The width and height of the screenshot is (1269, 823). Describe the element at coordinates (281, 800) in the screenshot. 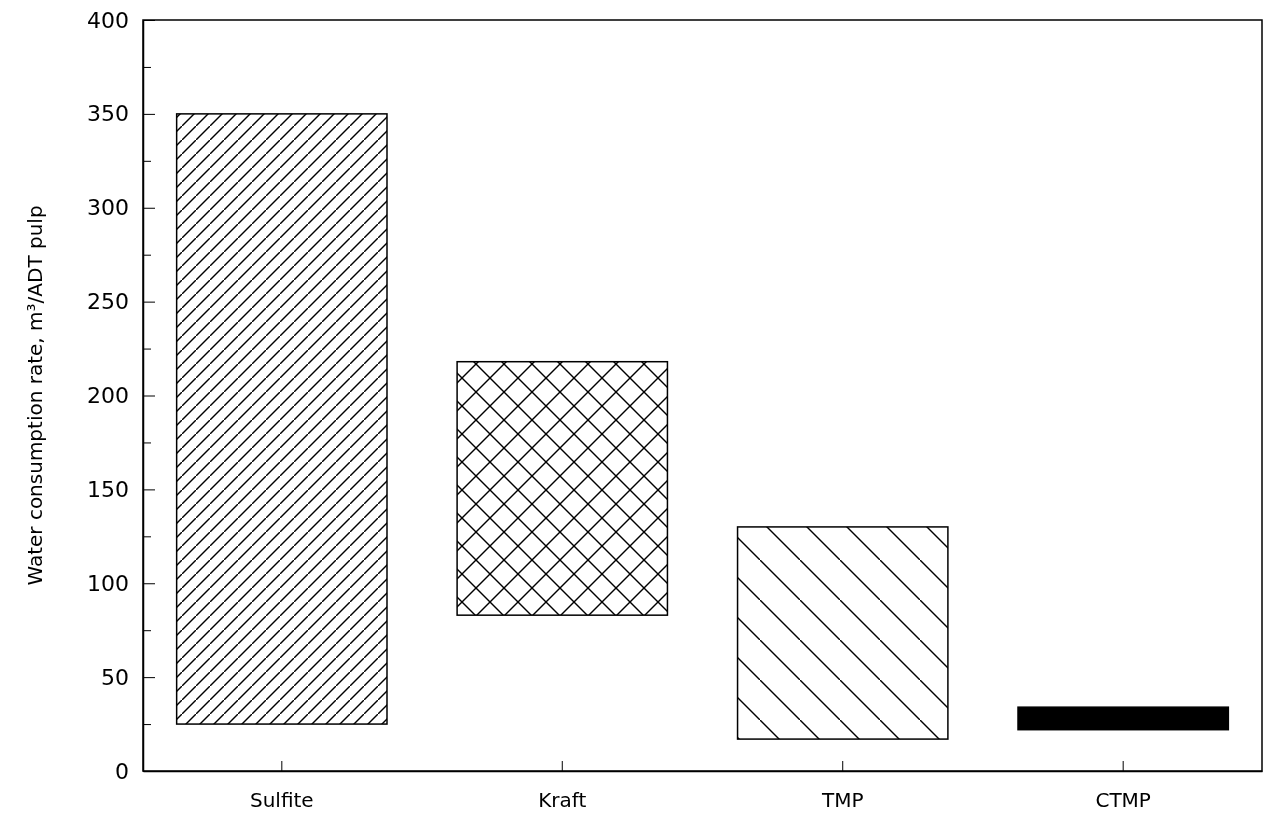

I see `x-tick-label: Sulfite` at that location.